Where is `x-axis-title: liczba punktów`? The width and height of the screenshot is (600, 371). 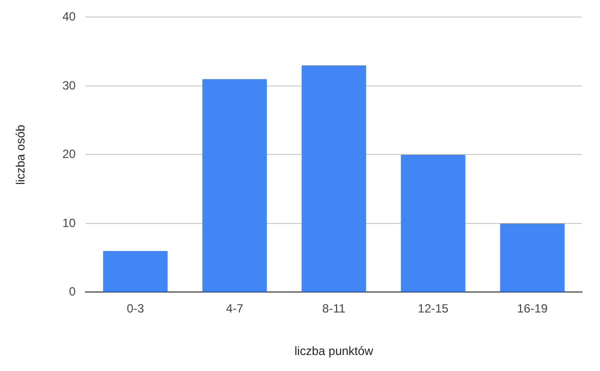 x-axis-title: liczba punktów is located at coordinates (334, 351).